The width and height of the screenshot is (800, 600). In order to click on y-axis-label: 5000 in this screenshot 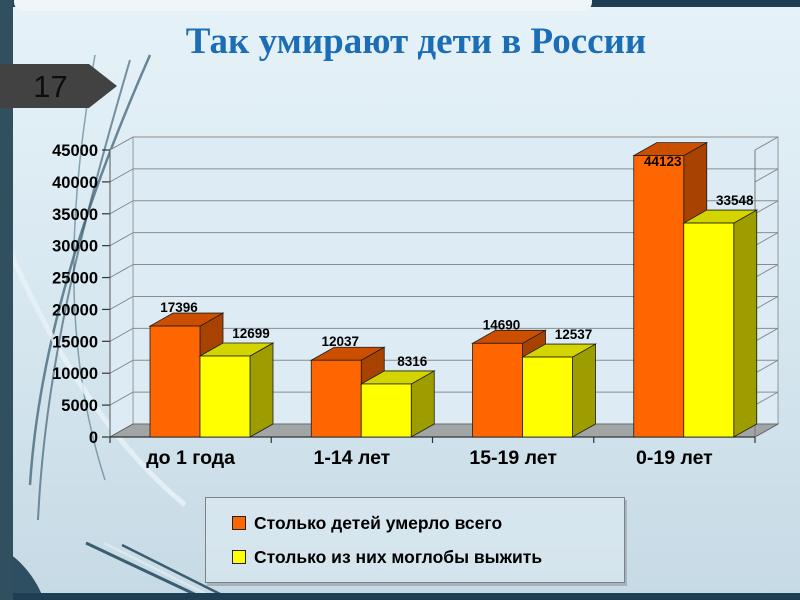, I will do `click(79, 406)`.